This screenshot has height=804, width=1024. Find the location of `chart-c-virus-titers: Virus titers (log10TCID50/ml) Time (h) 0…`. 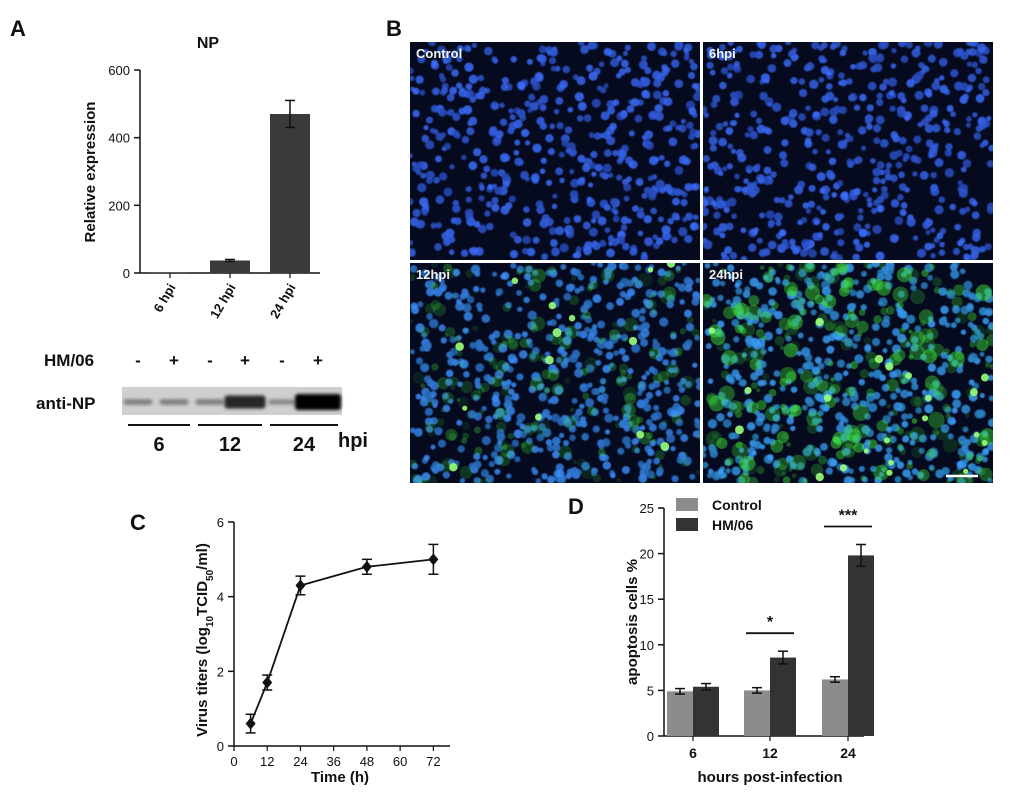

chart-c-virus-titers: Virus titers (log10TCID50/ml) Time (h) 0… is located at coordinates (322, 650).